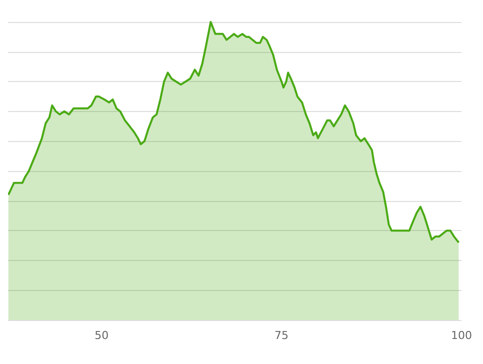 This screenshot has height=364, width=483. What do you see at coordinates (281, 335) in the screenshot?
I see `x-tick-label: 75` at bounding box center [281, 335].